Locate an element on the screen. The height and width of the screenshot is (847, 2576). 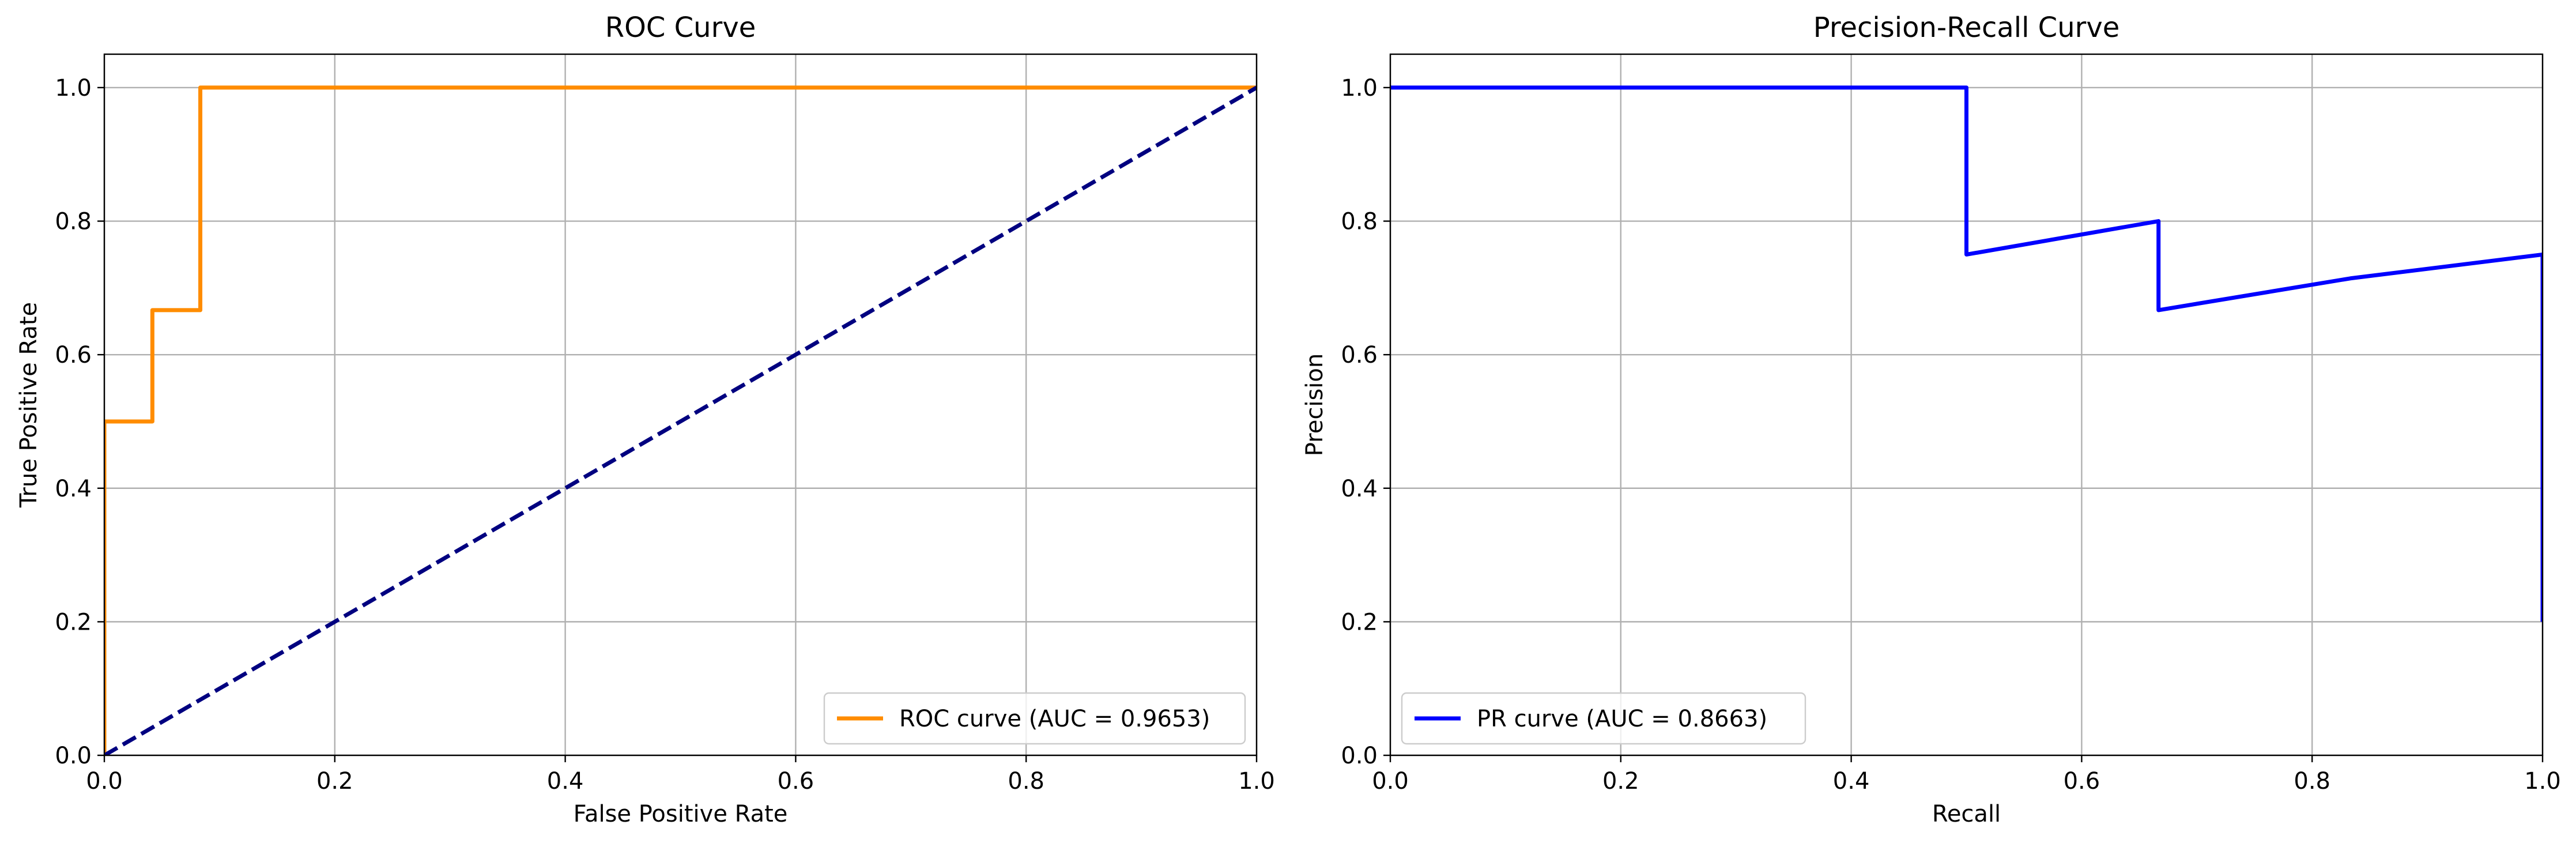
y-axis-label: True Positive Rate is located at coordinates (29, 405).